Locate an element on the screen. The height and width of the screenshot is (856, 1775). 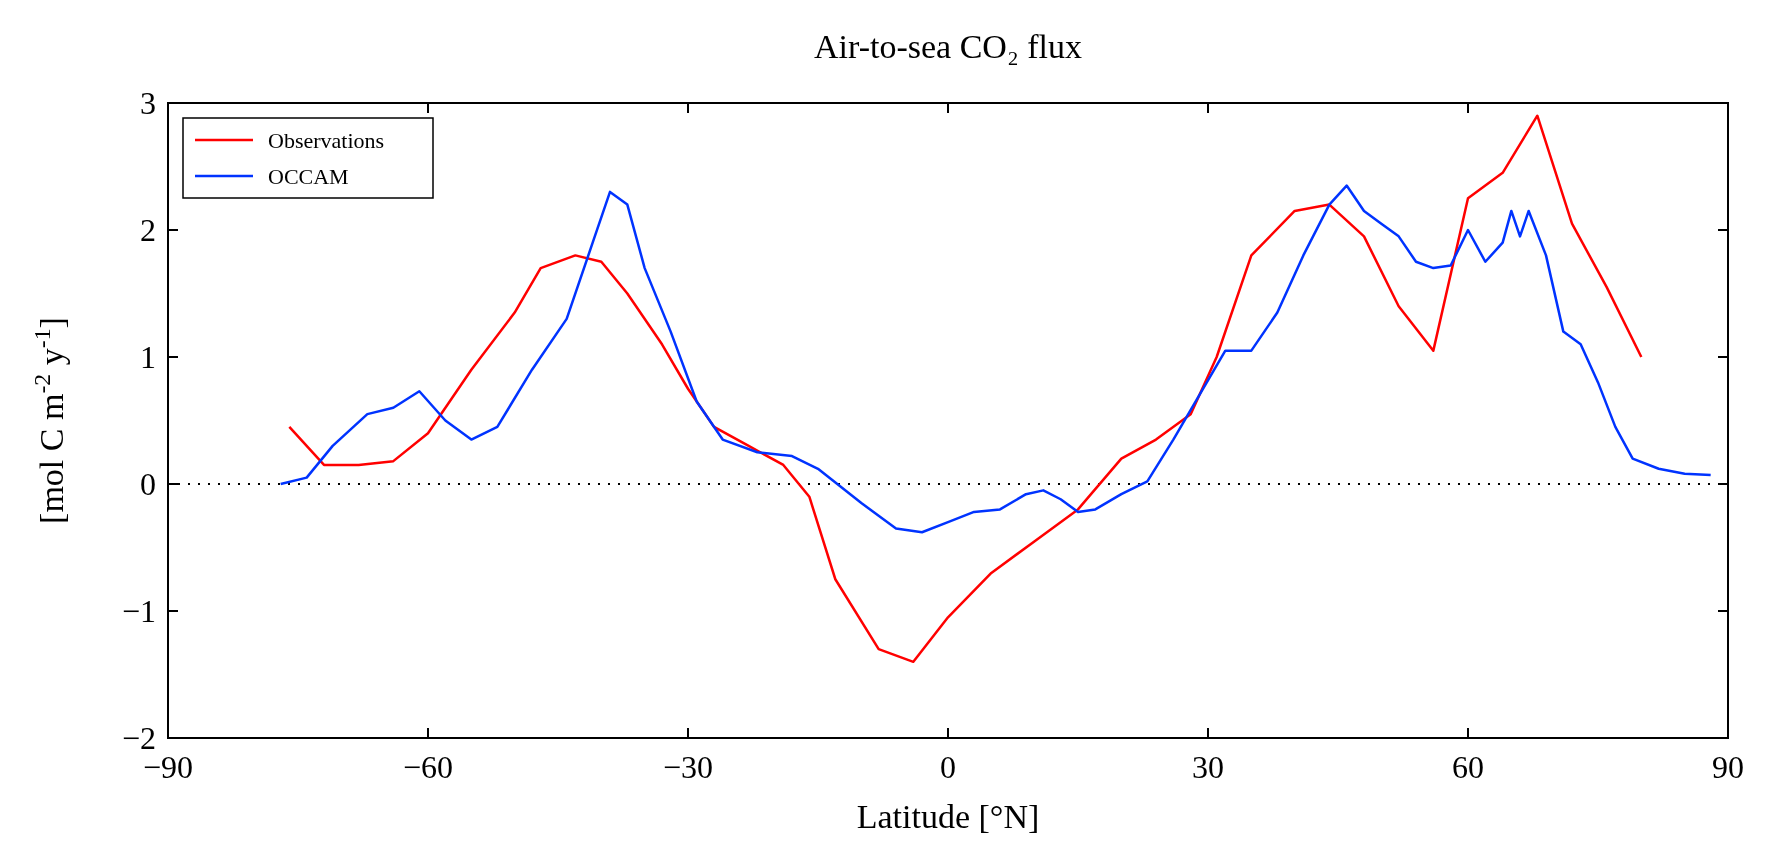
y-tick-label: −1 is located at coordinates (138, 611).